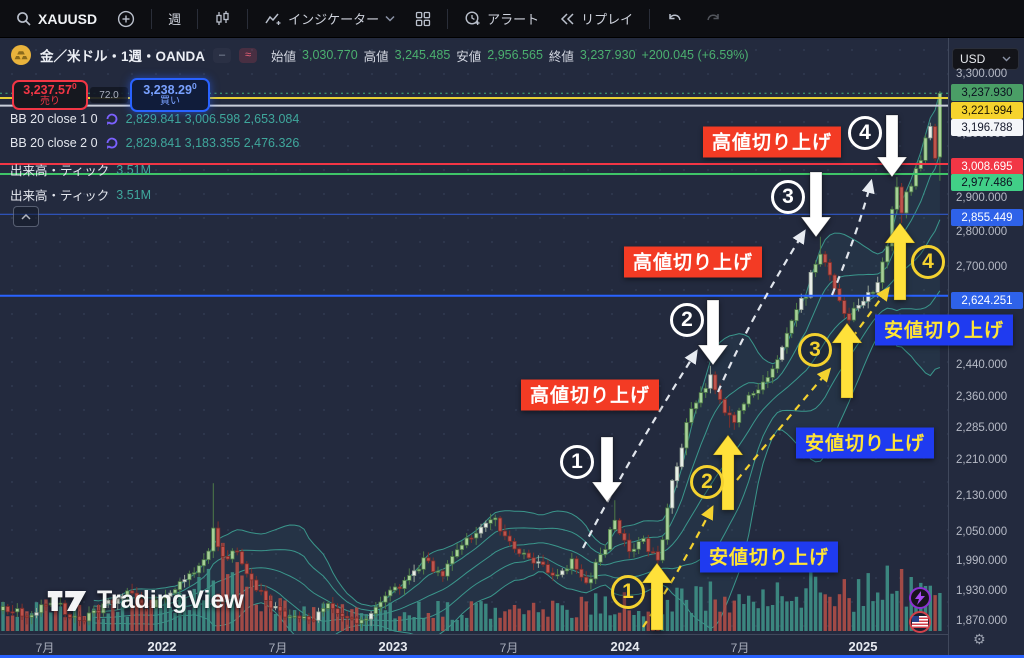  I want to click on replay-rewind-icon, so click(567, 19).